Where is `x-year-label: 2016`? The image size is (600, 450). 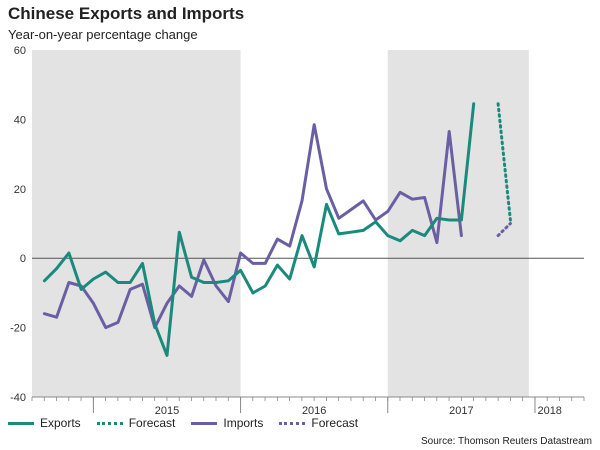
x-year-label: 2016 is located at coordinates (314, 411).